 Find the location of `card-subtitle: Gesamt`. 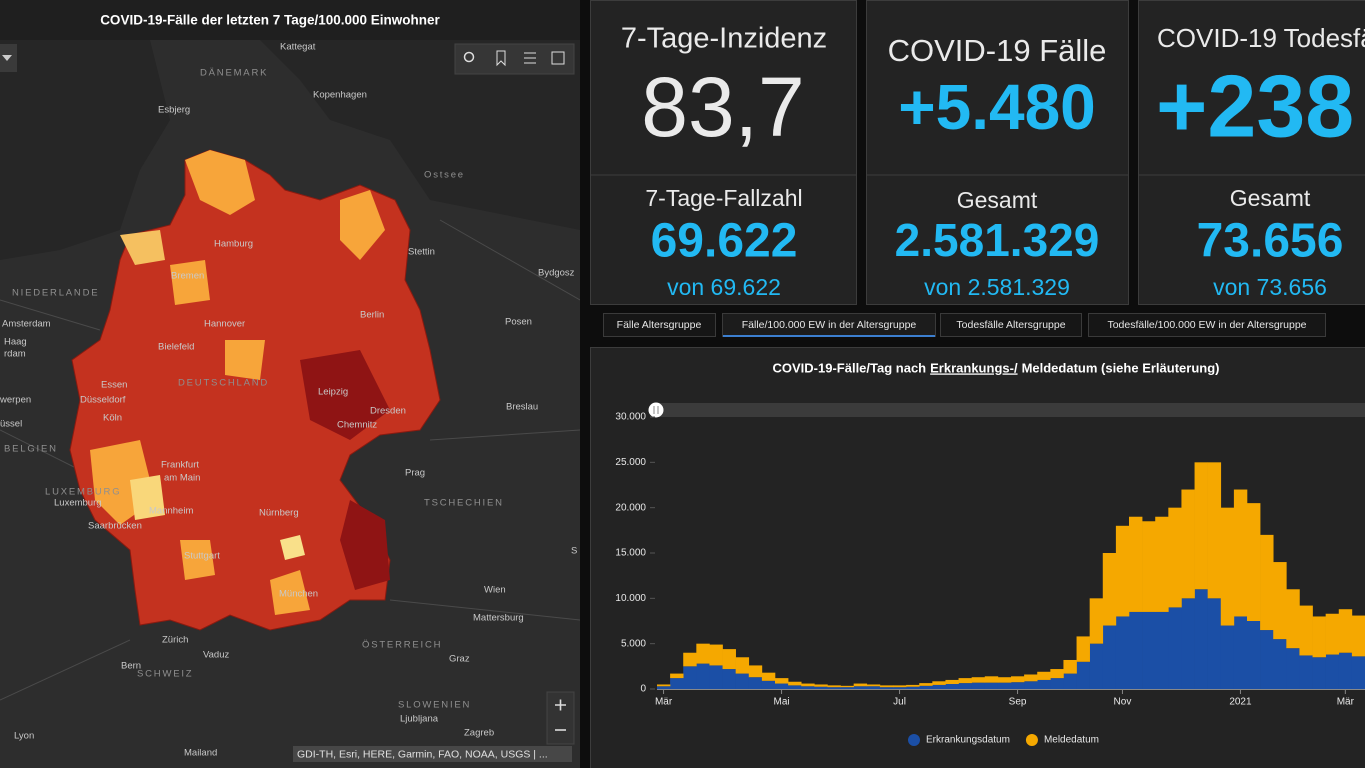

card-subtitle: Gesamt is located at coordinates (997, 200).